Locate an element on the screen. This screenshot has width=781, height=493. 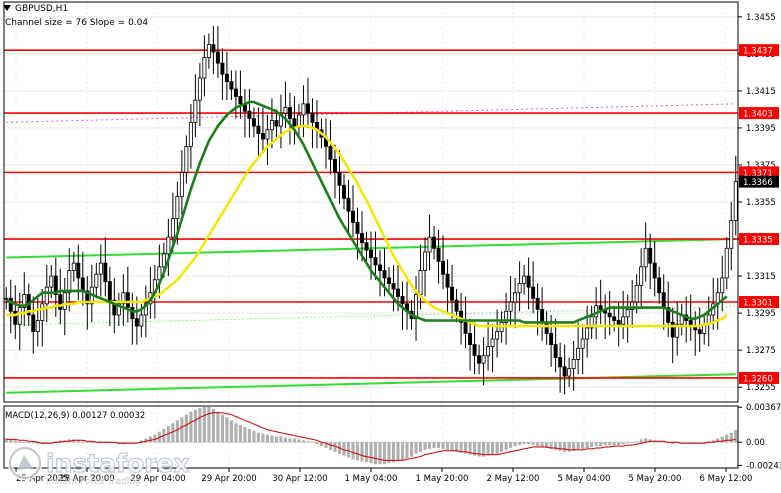
macd-y-tick-label: 0.00 is located at coordinates (755, 443).